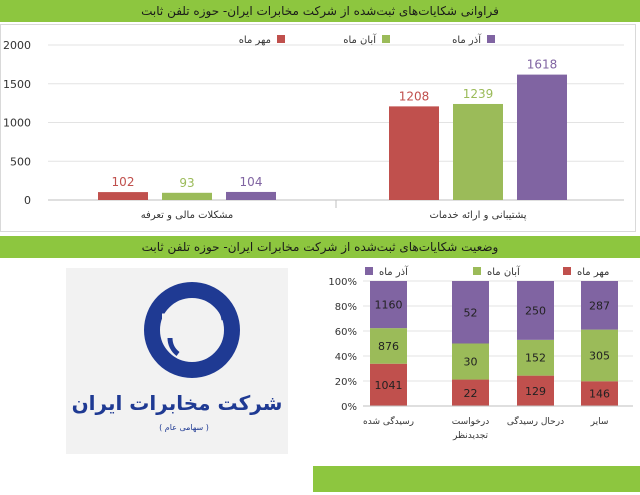 This screenshot has height=495, width=640. What do you see at coordinates (346, 357) in the screenshot?
I see `y-tick-label: 40%` at bounding box center [346, 357].